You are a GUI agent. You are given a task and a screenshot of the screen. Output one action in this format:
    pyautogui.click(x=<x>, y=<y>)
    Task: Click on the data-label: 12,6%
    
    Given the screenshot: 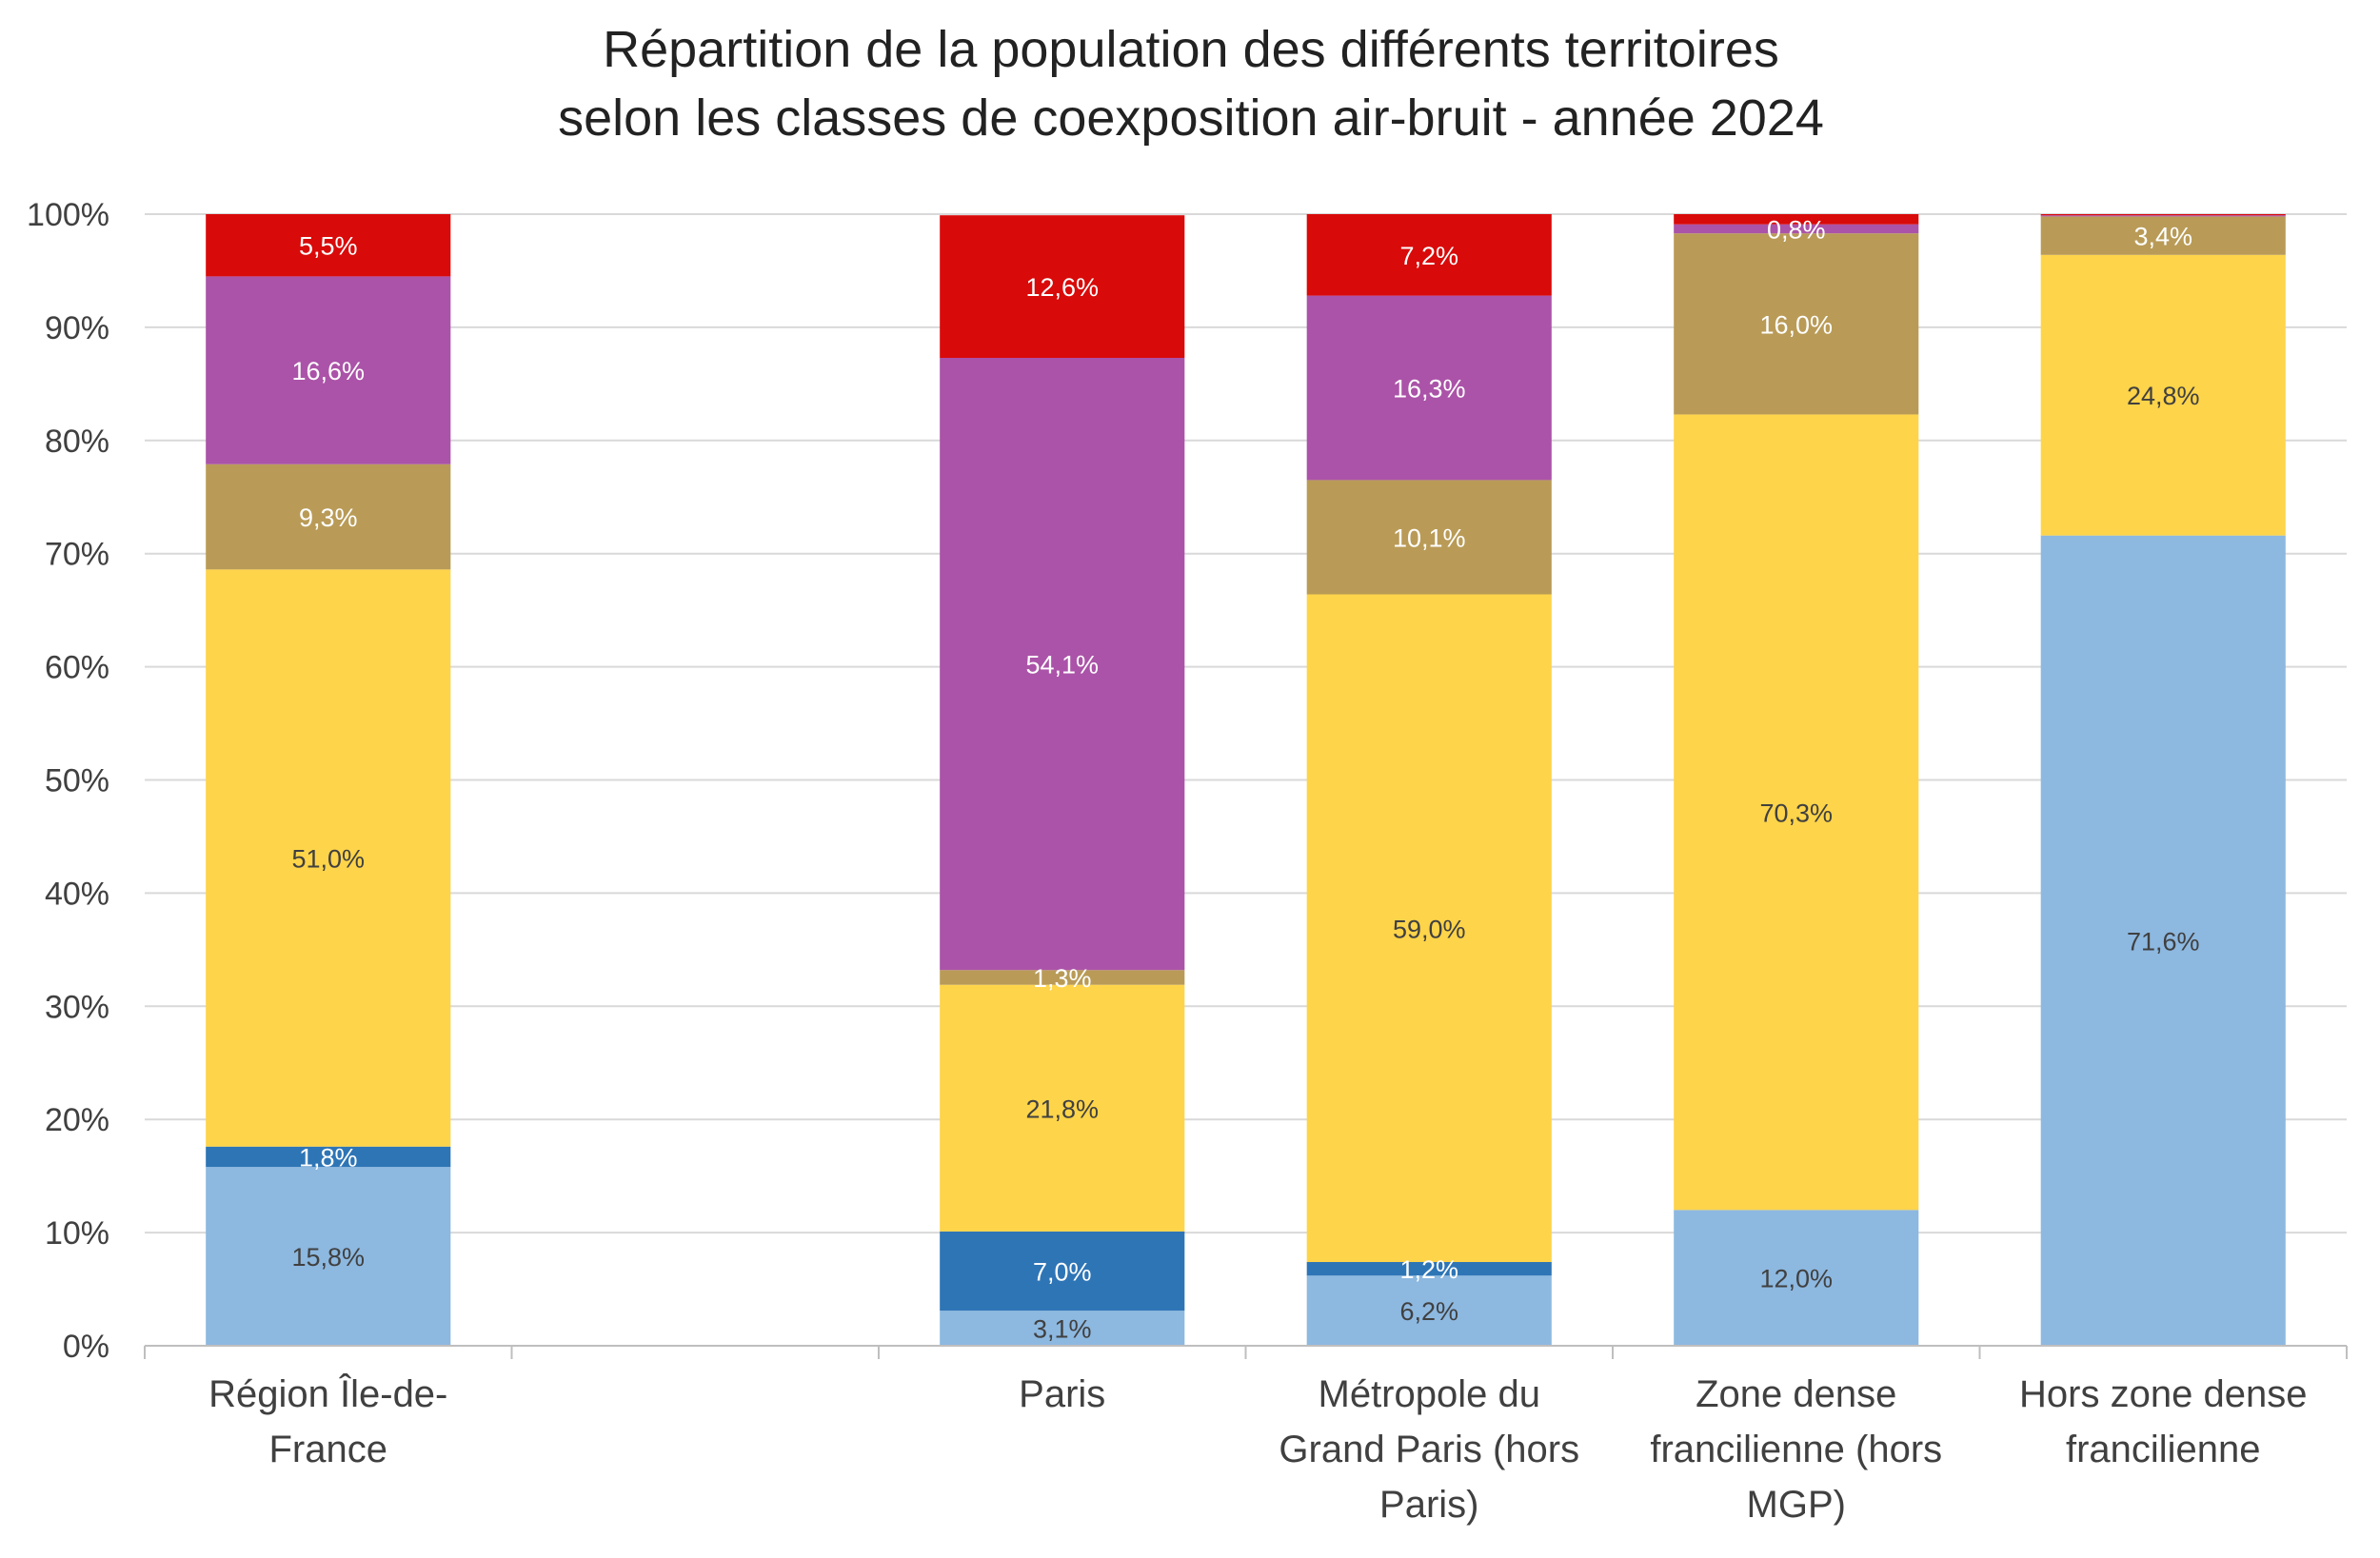 What is the action you would take?
    pyautogui.click(x=1062, y=288)
    